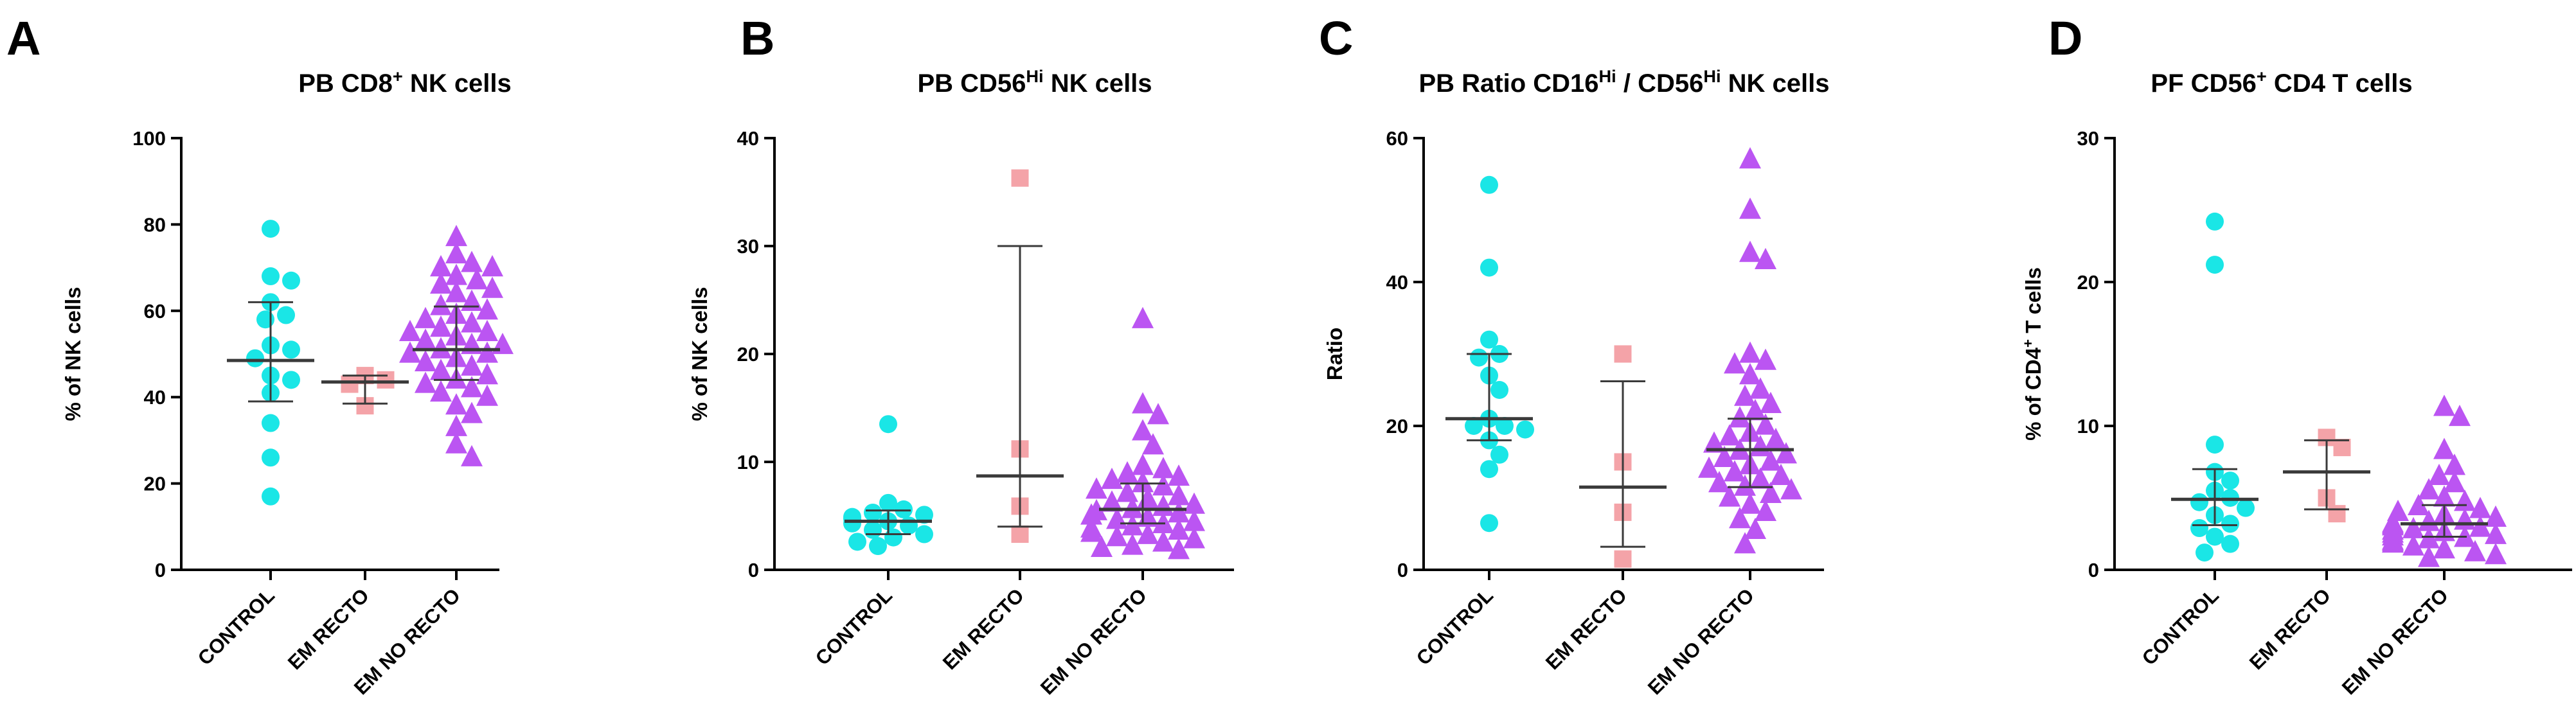  Describe the element at coordinates (1508, 83) in the screenshot. I see `text-span: PB Ratio CD16` at that location.